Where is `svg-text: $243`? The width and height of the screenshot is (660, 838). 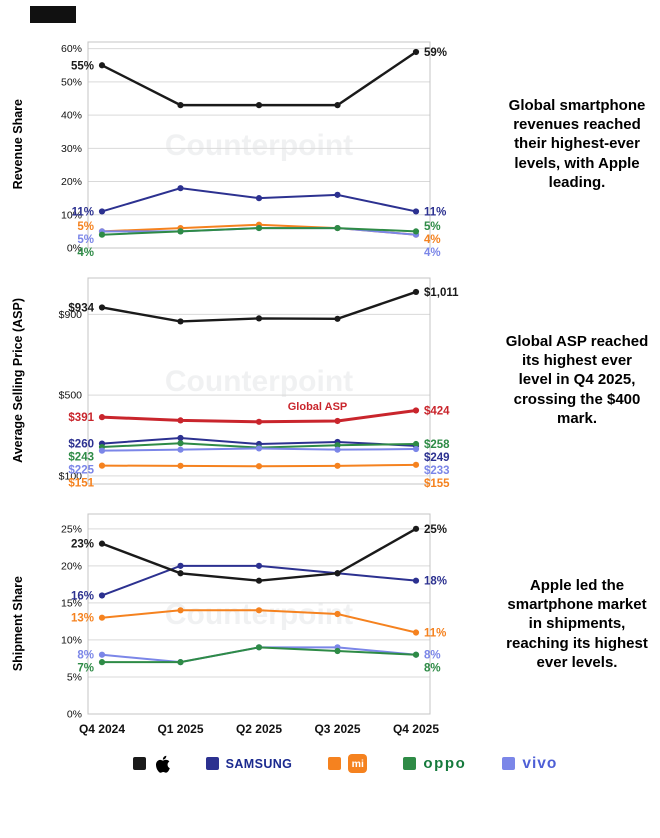
svg-text: $243 is located at coordinates (81, 458).